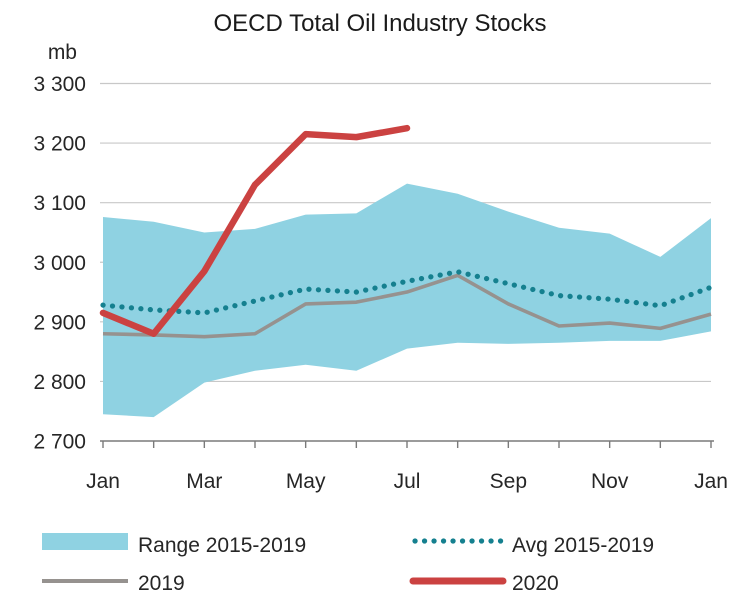  Describe the element at coordinates (161, 583) in the screenshot. I see `legend-2019-label: 2019` at that location.